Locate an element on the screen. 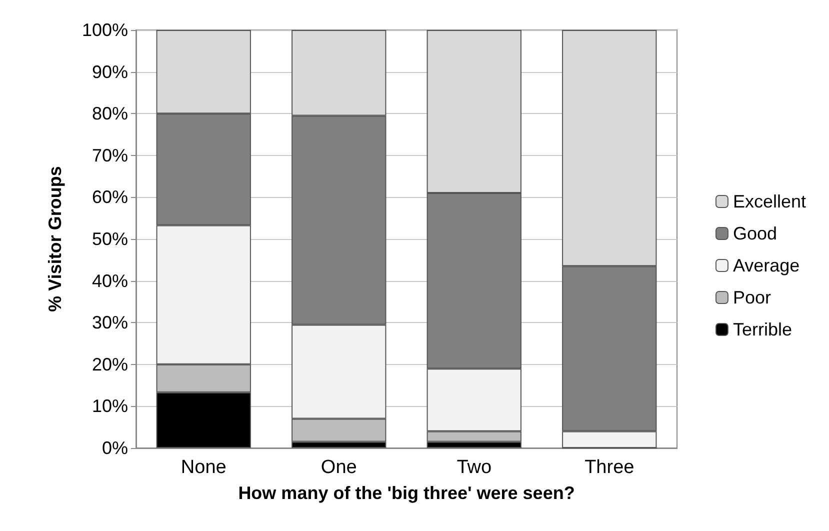 The image size is (829, 531). y-tick-label: 80% is located at coordinates (110, 114).